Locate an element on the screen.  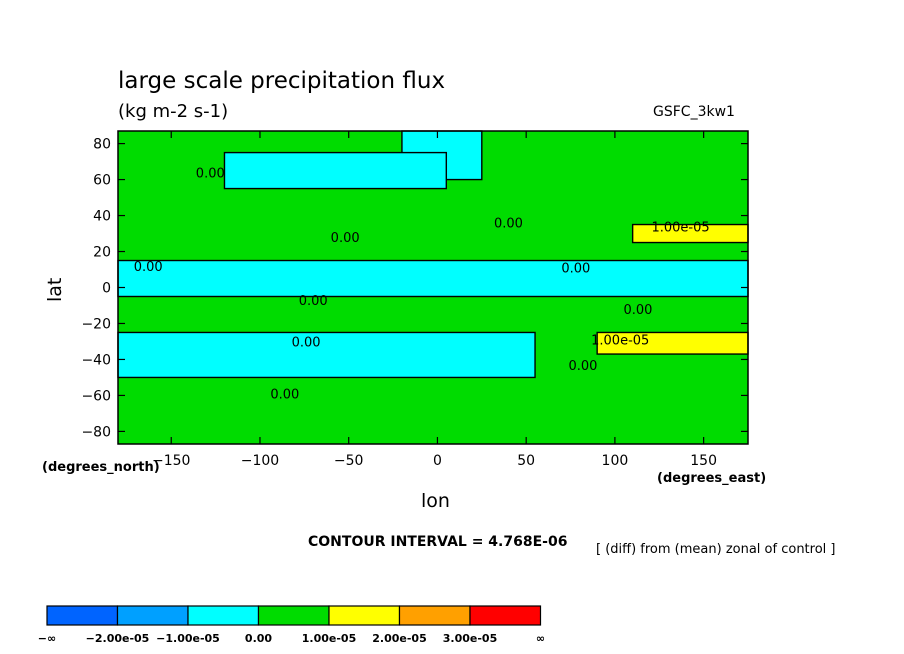
y-tick-label: 80 is located at coordinates (102, 145).